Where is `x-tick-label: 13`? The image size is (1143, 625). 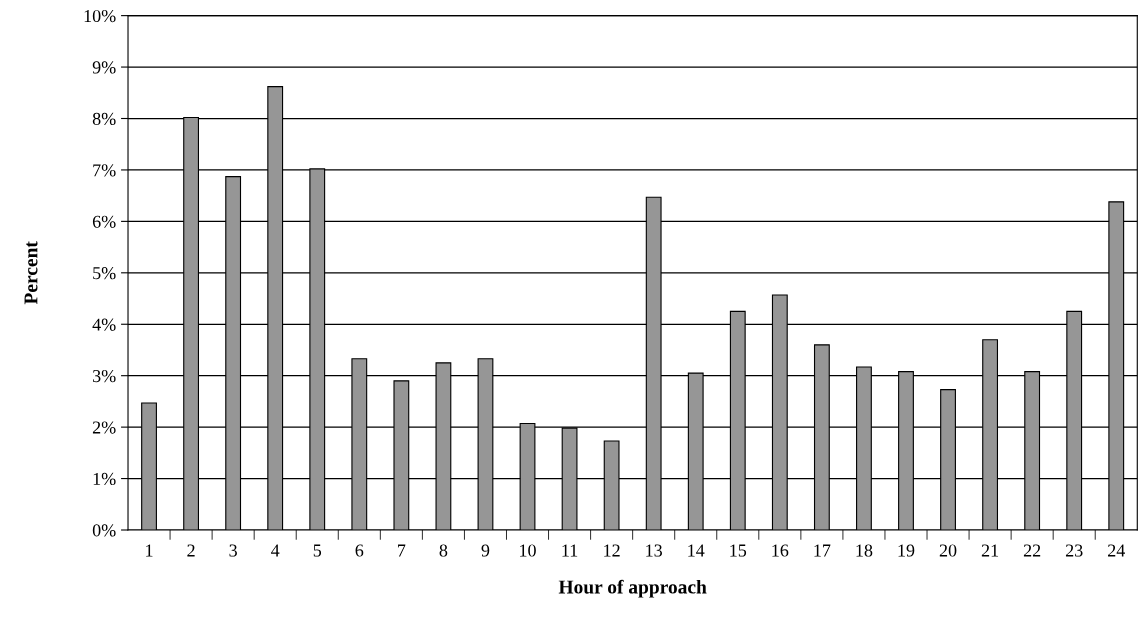
x-tick-label: 13 is located at coordinates (654, 550).